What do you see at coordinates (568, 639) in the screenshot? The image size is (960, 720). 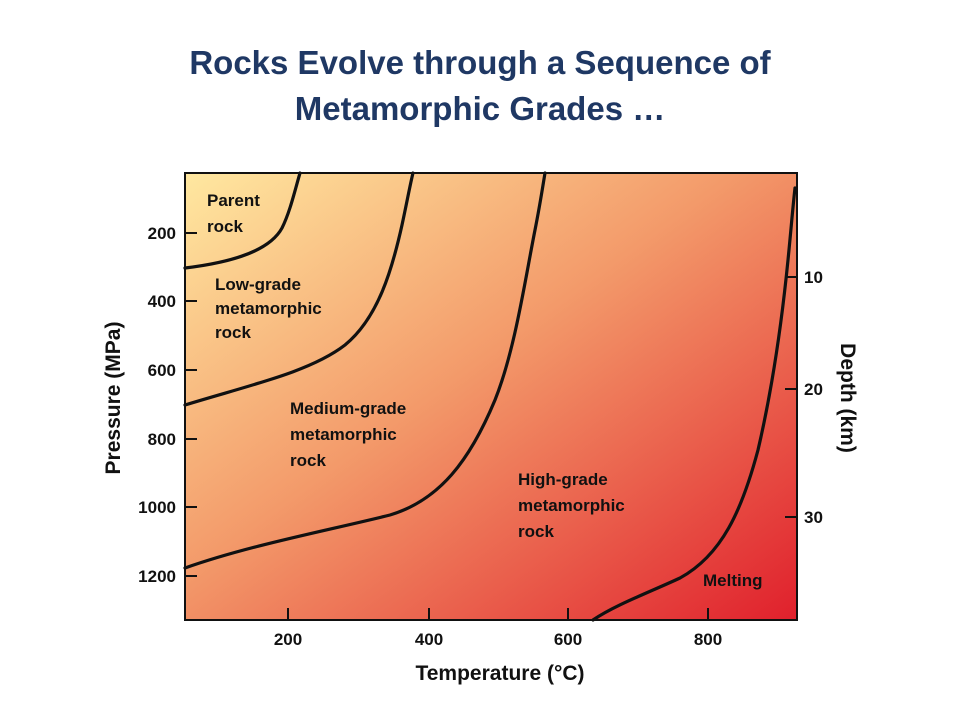 I see `temperature-tick-label: 600` at bounding box center [568, 639].